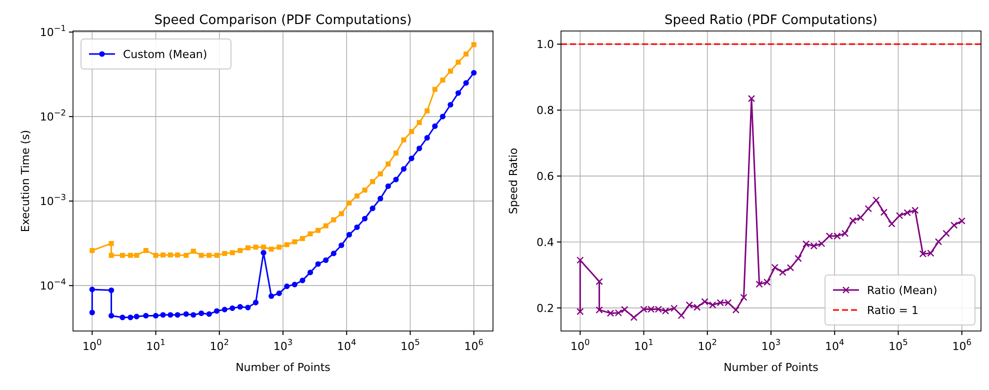  I want to click on y-tick-label: 0.4, so click(545, 242).